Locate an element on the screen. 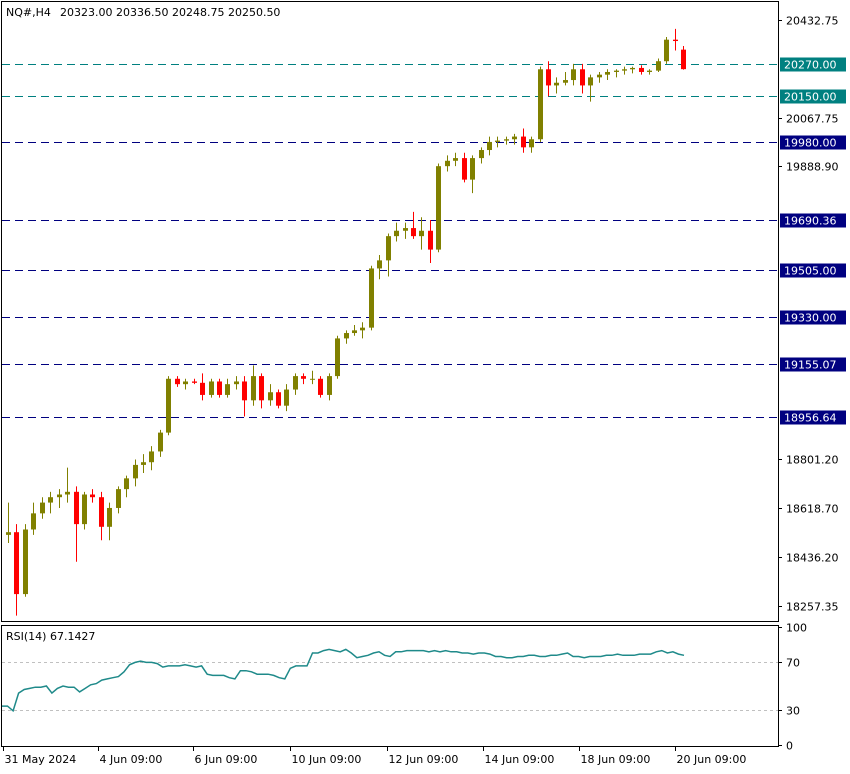  time-tick-label: 10 Jun 09:00 is located at coordinates (327, 759).